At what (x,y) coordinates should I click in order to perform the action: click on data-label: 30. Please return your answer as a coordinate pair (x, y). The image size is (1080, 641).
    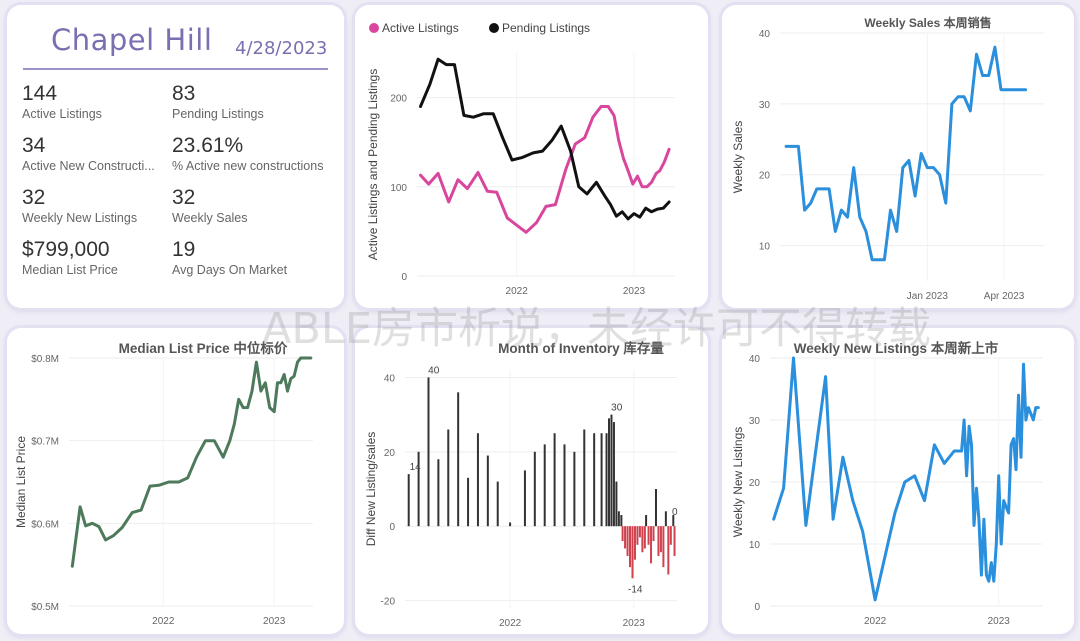
    Looking at the image, I should click on (617, 408).